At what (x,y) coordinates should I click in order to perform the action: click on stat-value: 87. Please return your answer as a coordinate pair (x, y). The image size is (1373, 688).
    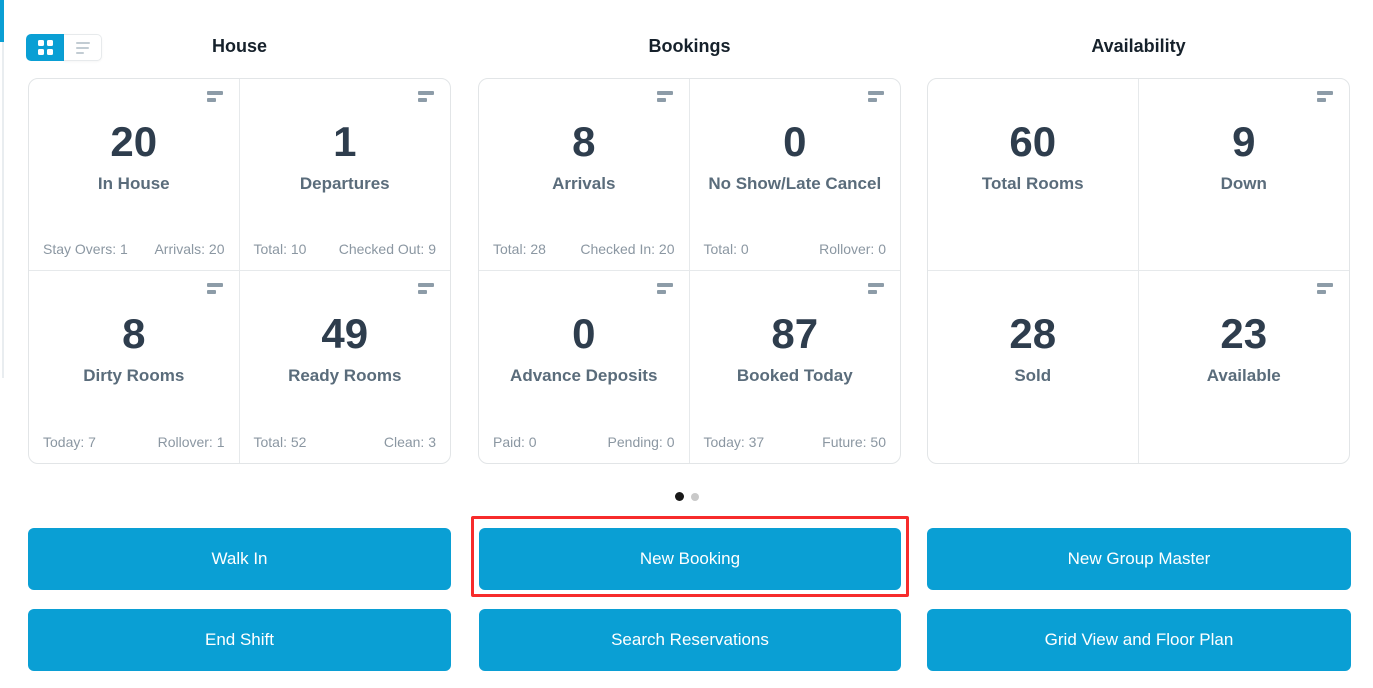
    Looking at the image, I should click on (795, 333).